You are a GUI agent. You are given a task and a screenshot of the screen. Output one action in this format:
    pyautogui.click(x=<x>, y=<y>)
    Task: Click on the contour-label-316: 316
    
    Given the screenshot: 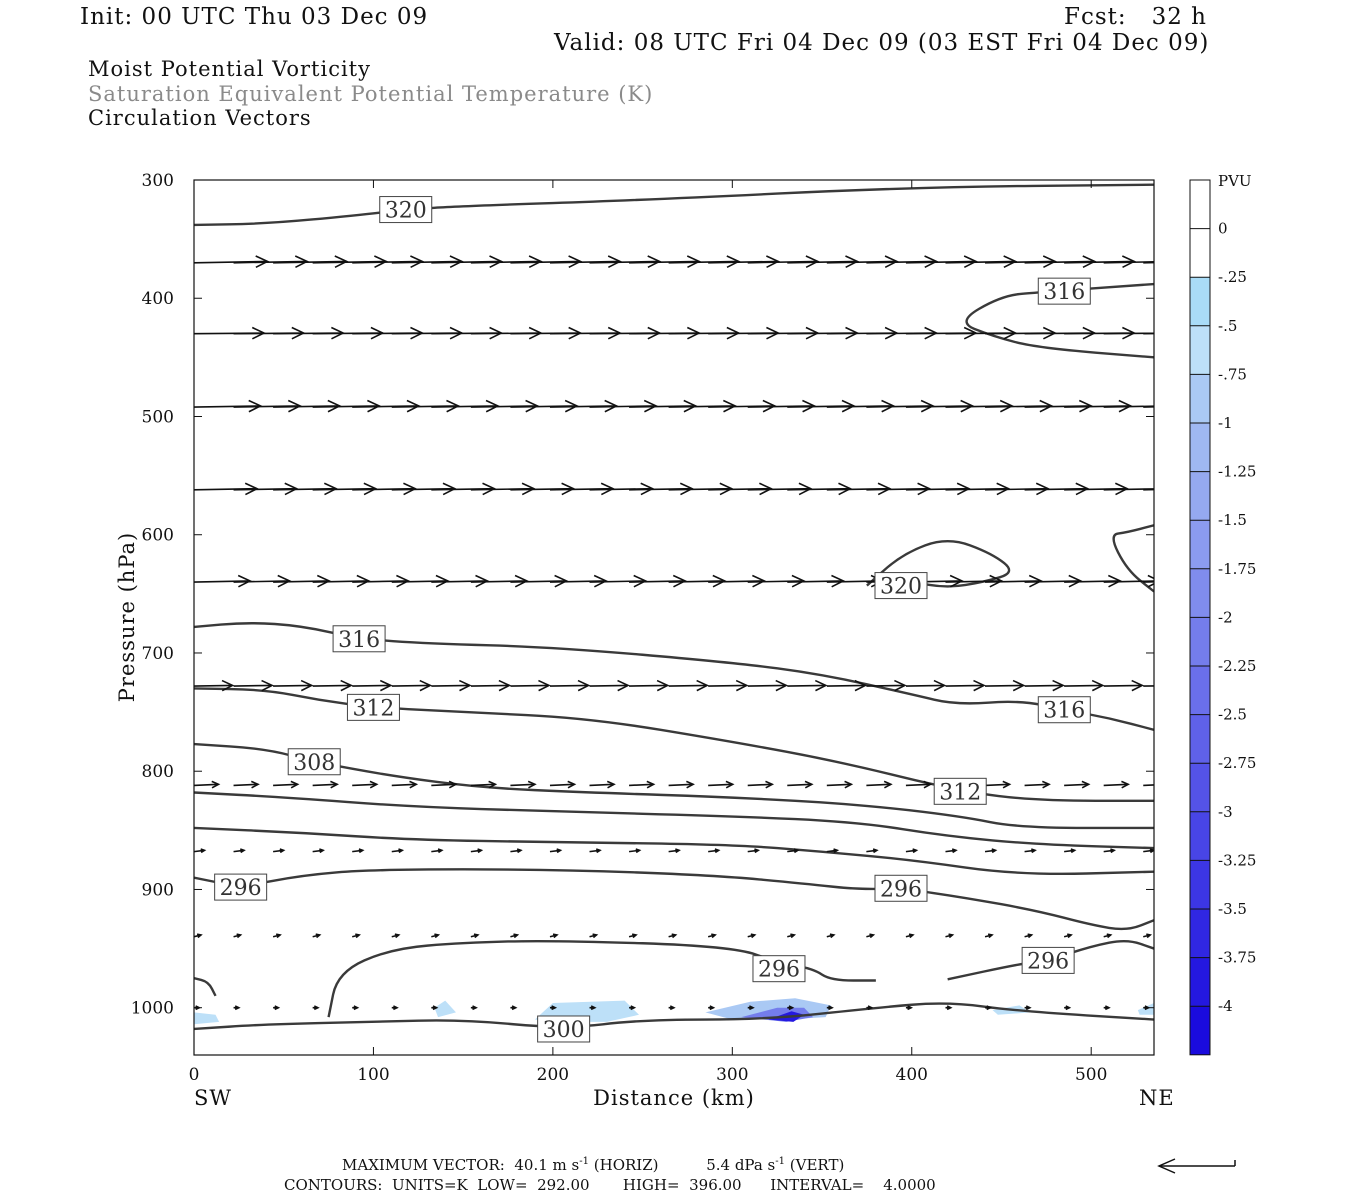 What is the action you would take?
    pyautogui.click(x=1064, y=710)
    